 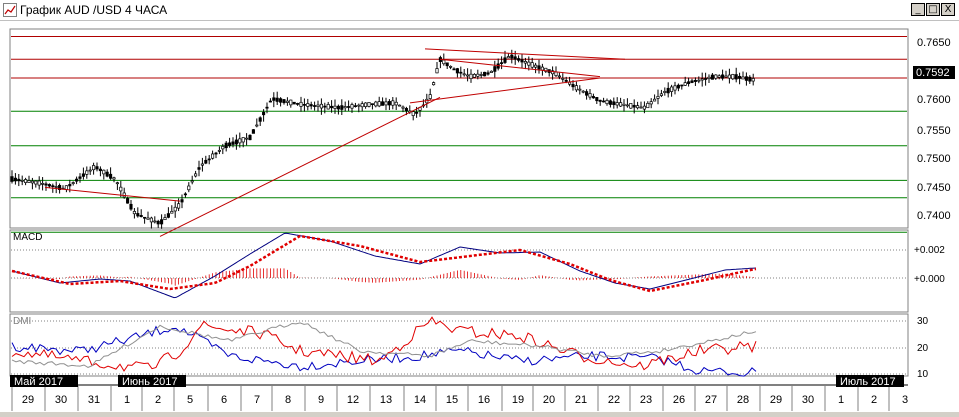 I want to click on time-axis-day-label: 15, so click(x=452, y=400).